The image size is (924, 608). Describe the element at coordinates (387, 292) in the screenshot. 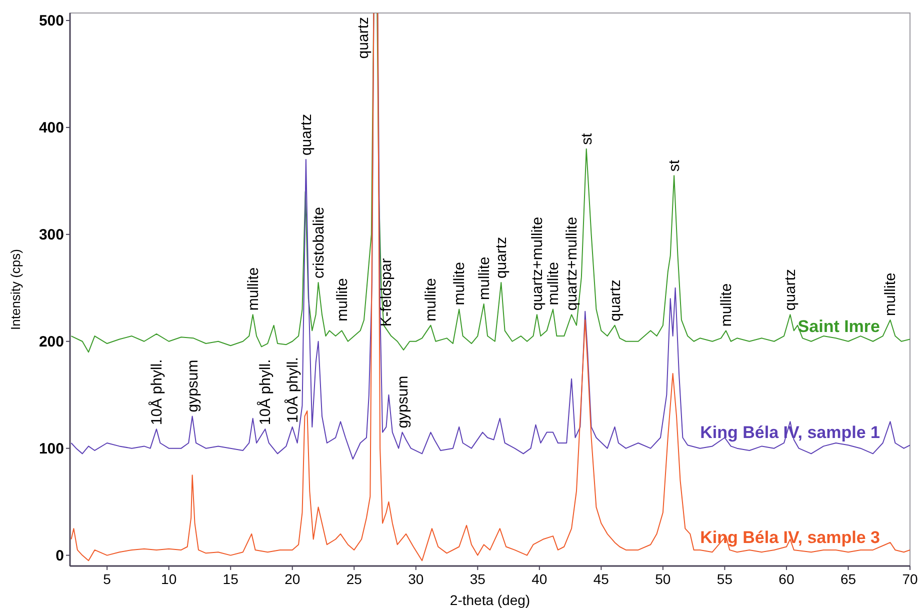

I see `annotation: K-feldspar` at that location.